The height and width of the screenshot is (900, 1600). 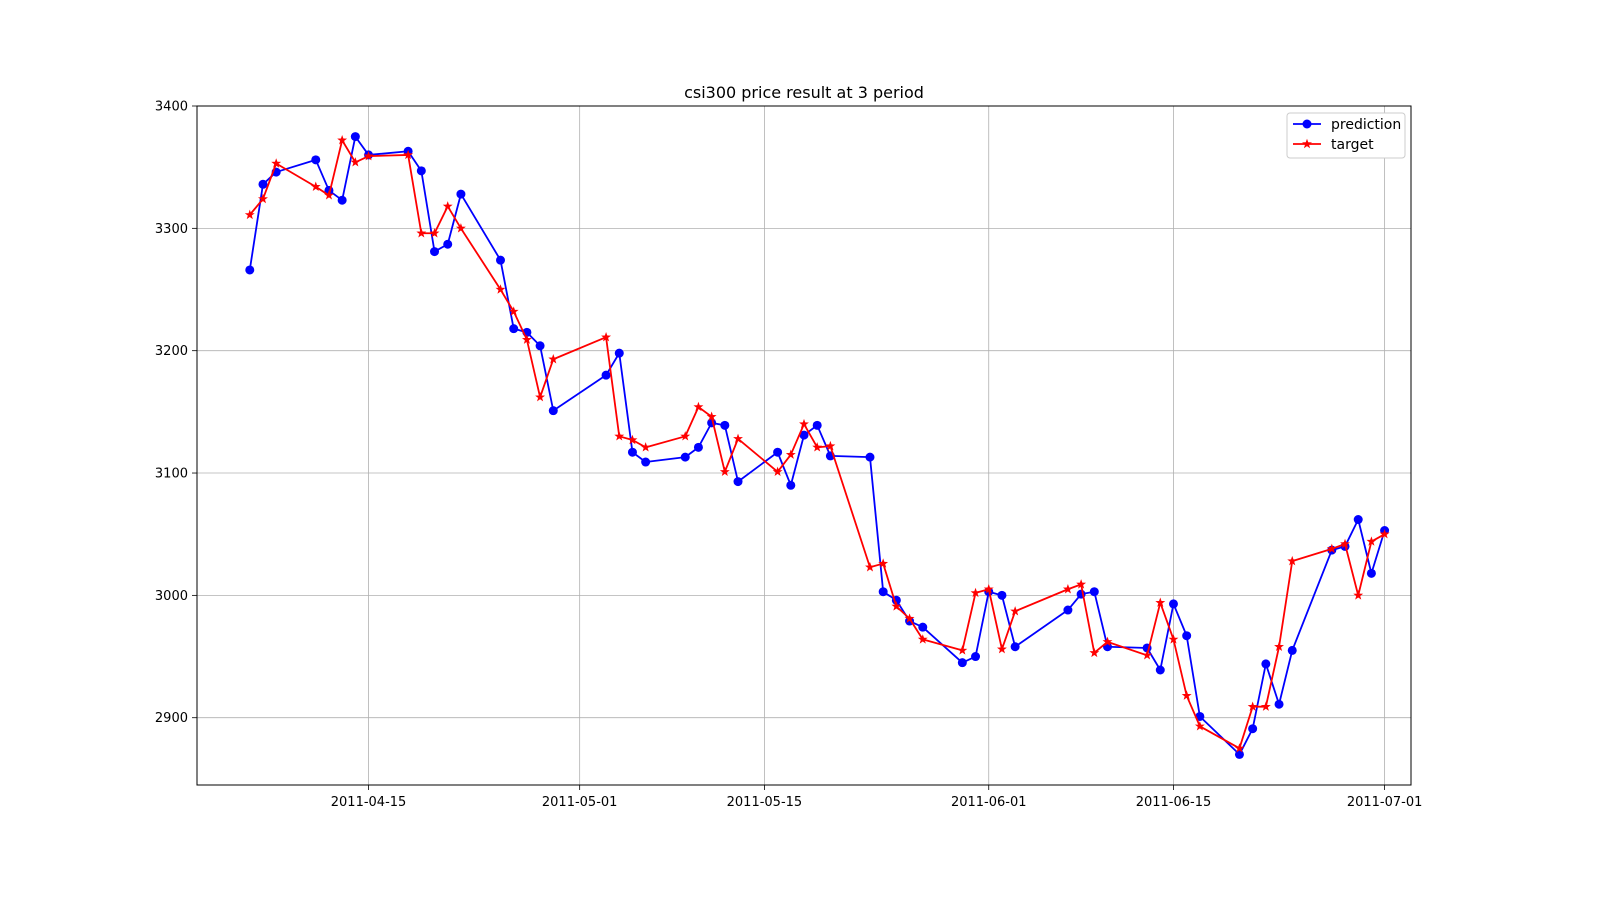 I want to click on x-tick-label: 2011-06-15, so click(x=1174, y=802).